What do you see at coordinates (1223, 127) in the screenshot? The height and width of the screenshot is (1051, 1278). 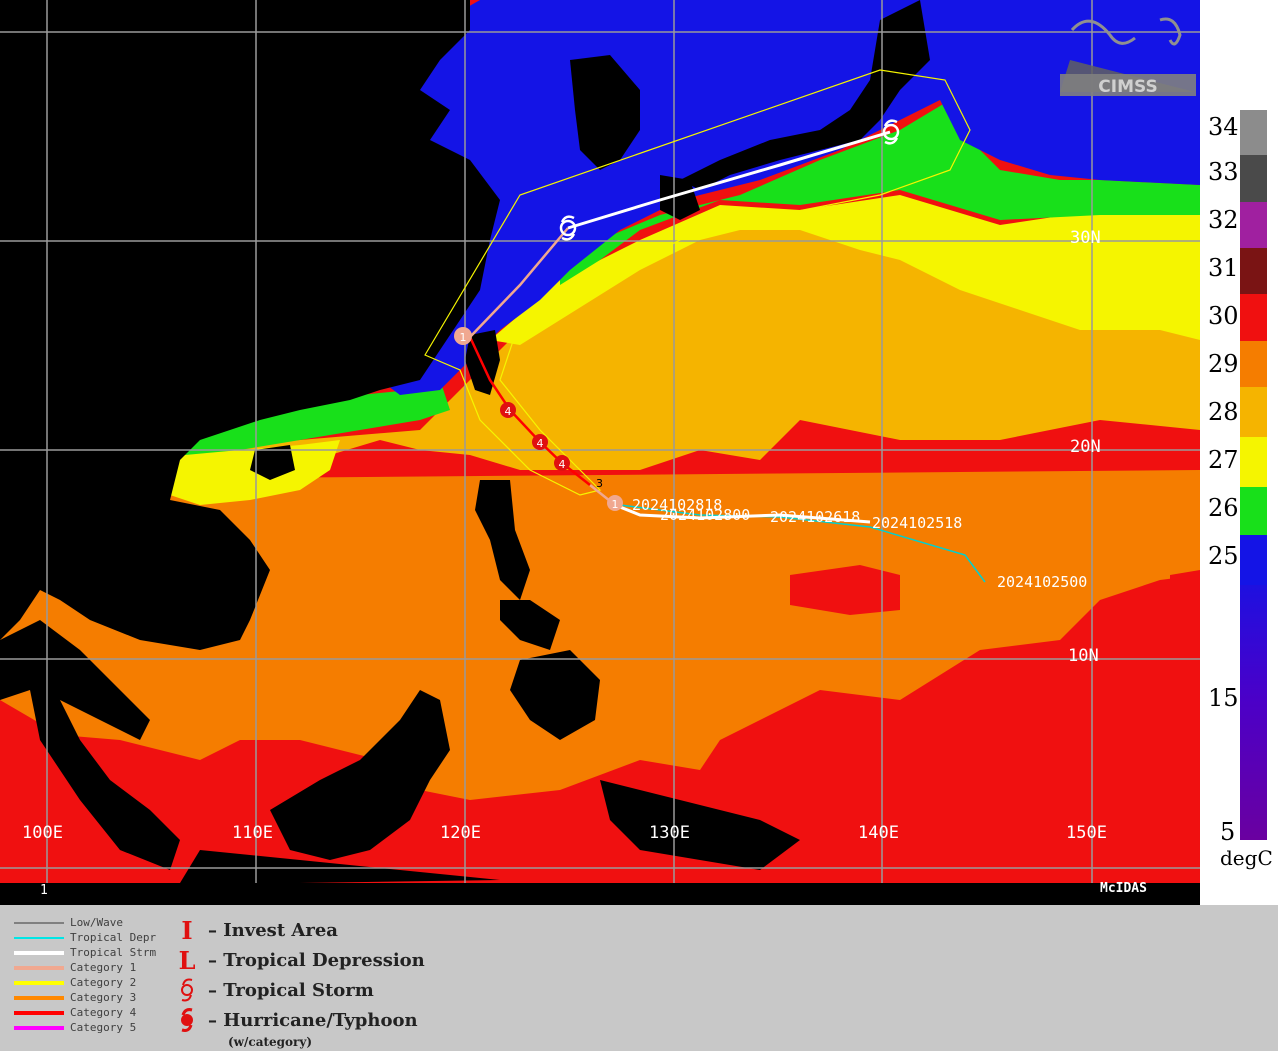 I see `colorbar-label: 34` at bounding box center [1223, 127].